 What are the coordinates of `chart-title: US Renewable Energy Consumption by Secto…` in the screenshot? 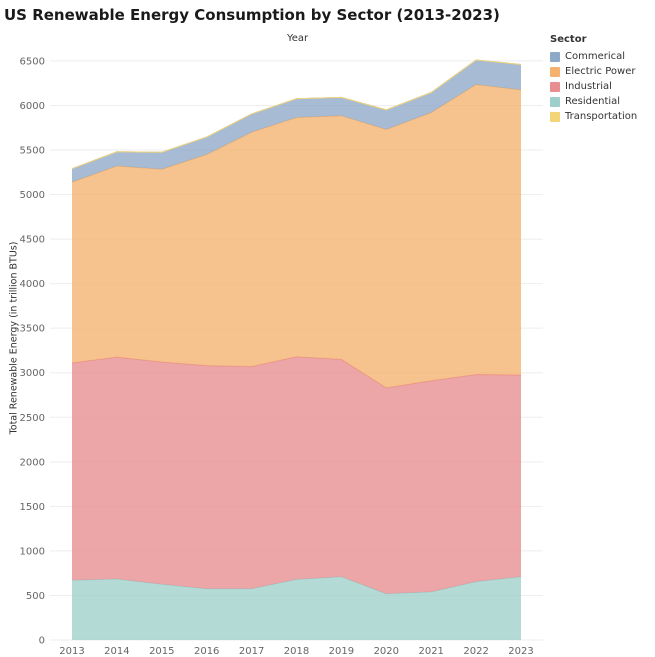 It's located at (252, 15).